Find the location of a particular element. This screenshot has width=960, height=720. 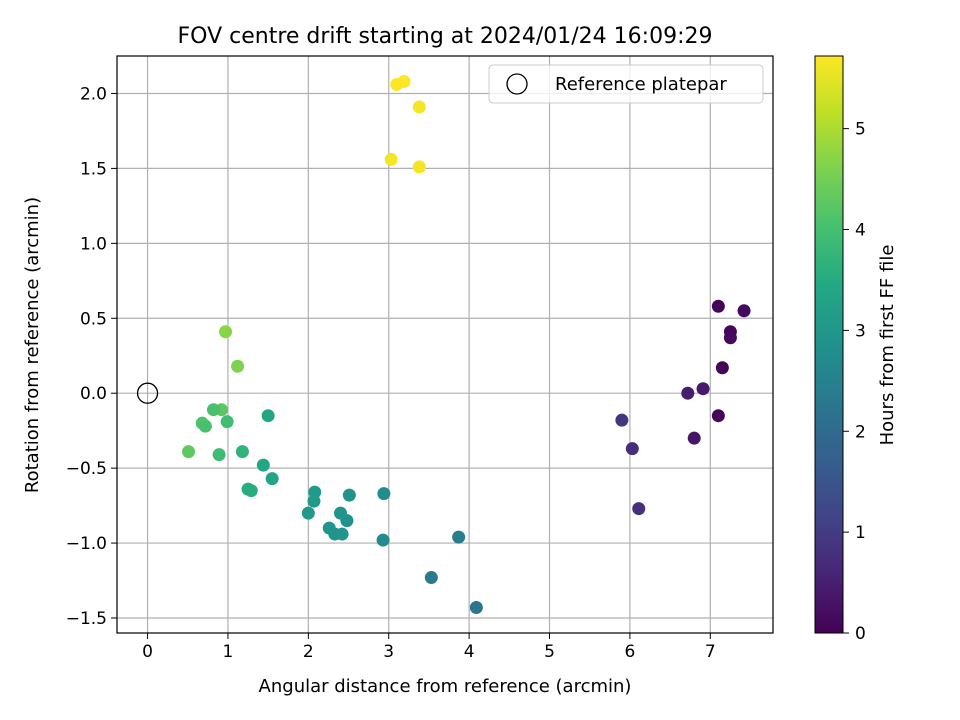

legend: Reference platepar is located at coordinates (626, 84).